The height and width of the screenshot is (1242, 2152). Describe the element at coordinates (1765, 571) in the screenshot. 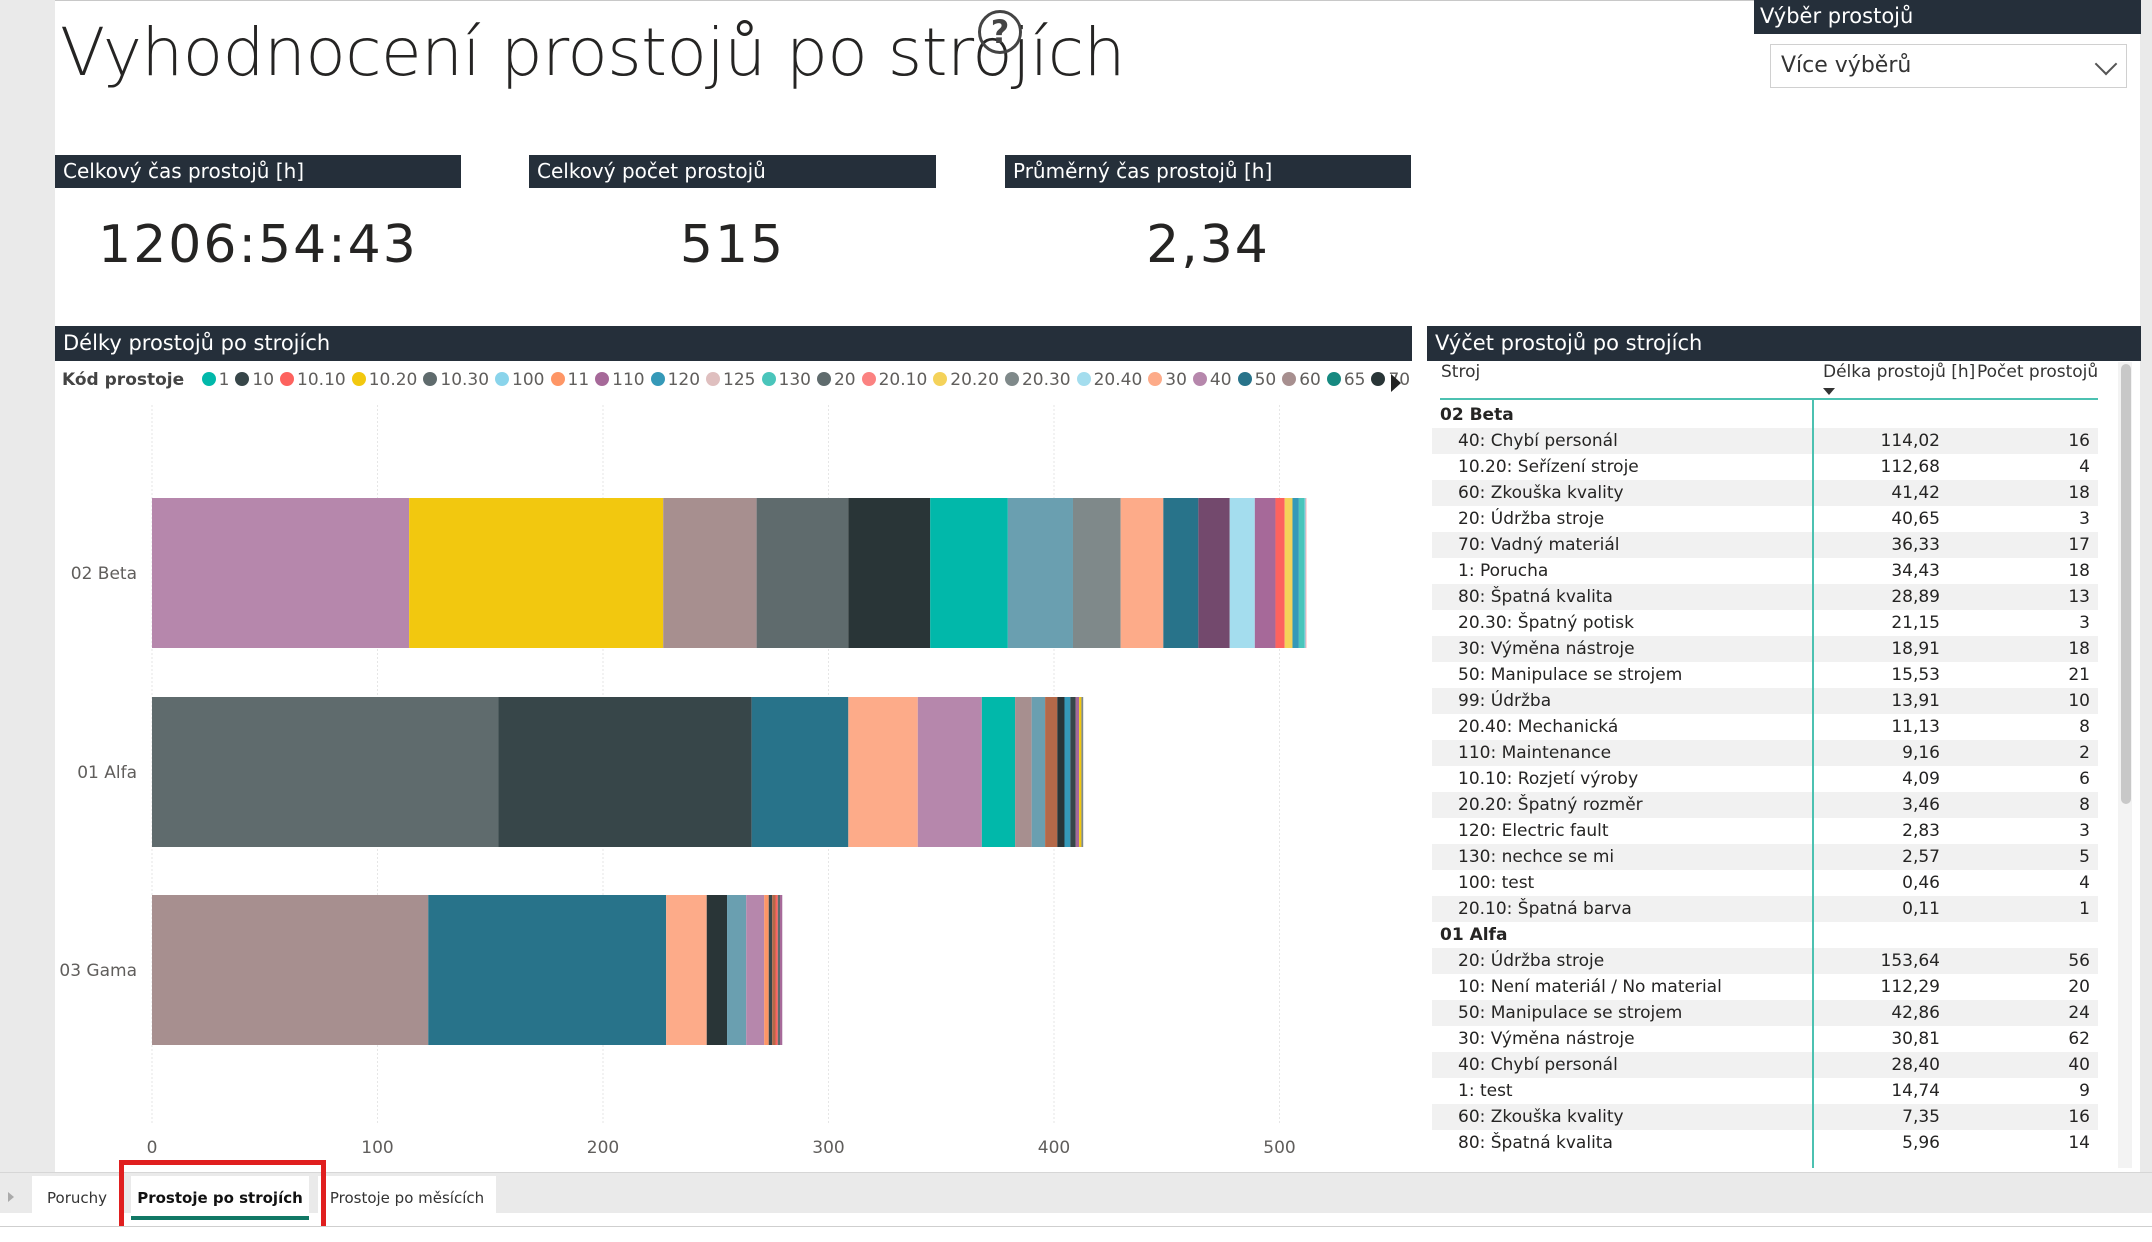

I see `table-row: 1: Porucha 34,43 18` at that location.